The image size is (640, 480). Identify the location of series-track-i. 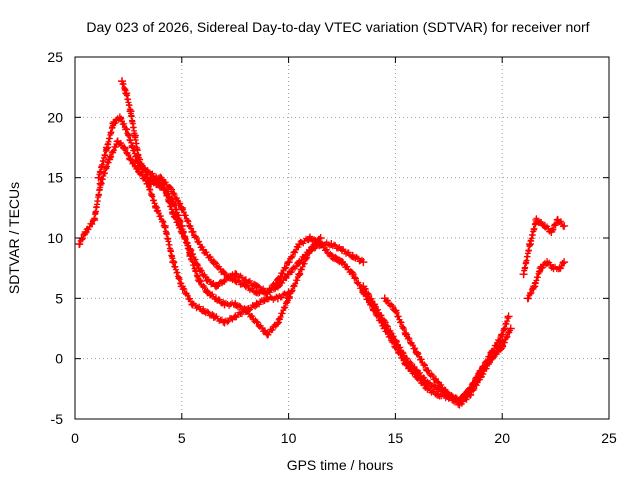
(546, 280).